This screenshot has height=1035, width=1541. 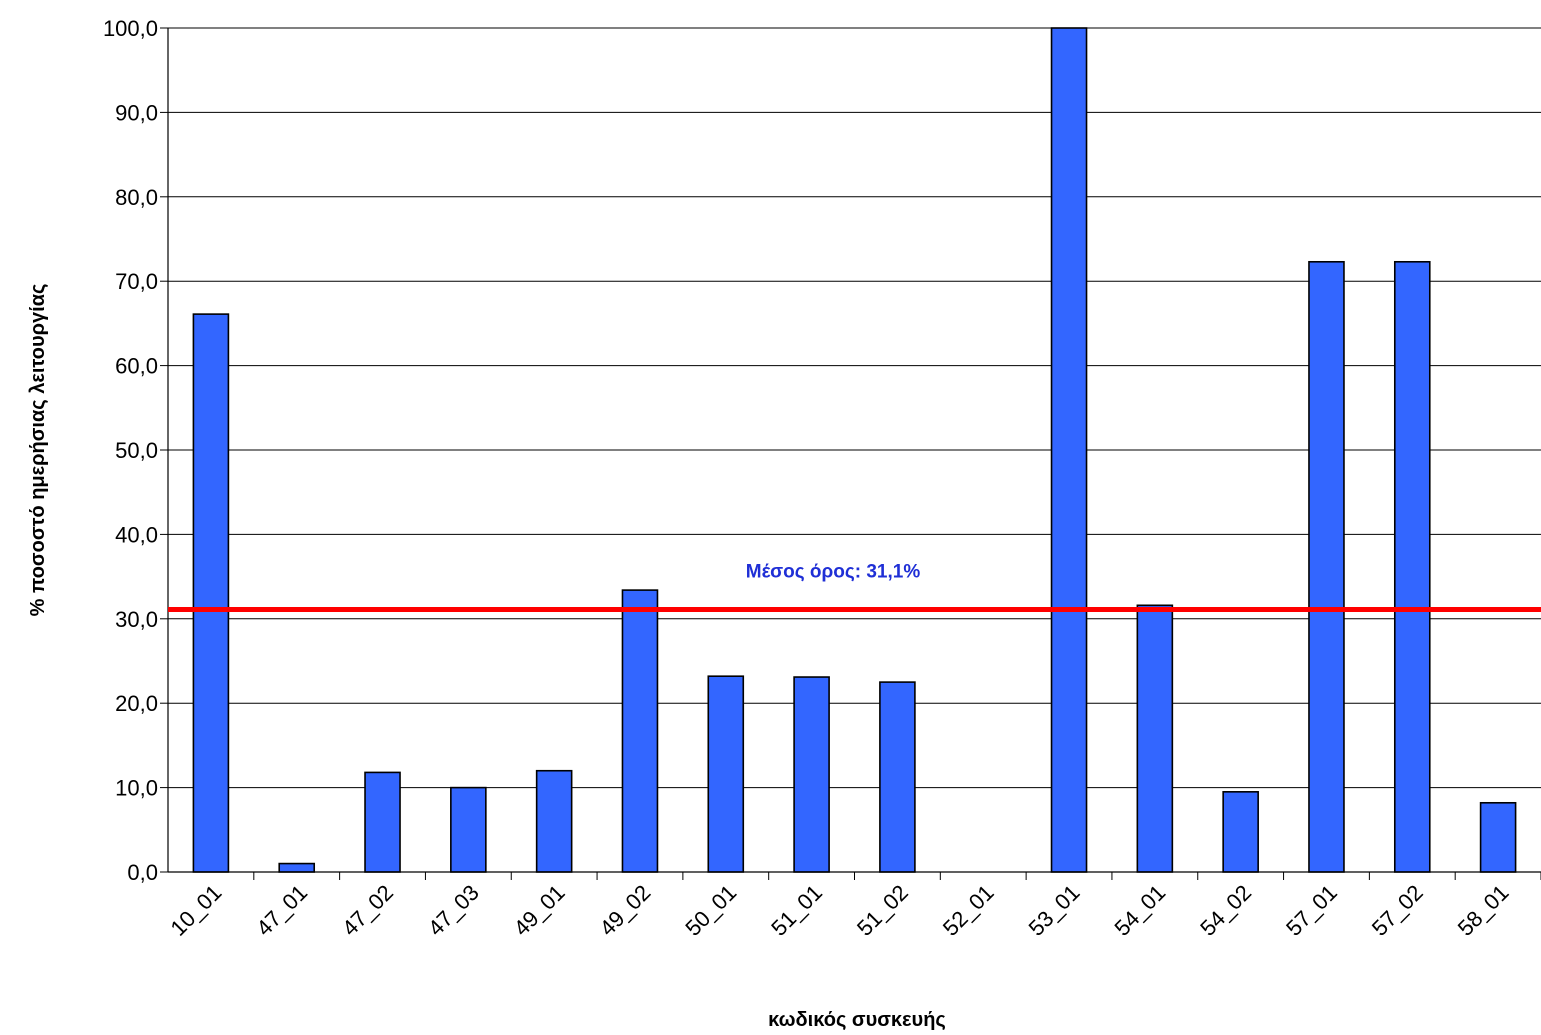 What do you see at coordinates (195, 910) in the screenshot?
I see `x-tick-label: 10_01` at bounding box center [195, 910].